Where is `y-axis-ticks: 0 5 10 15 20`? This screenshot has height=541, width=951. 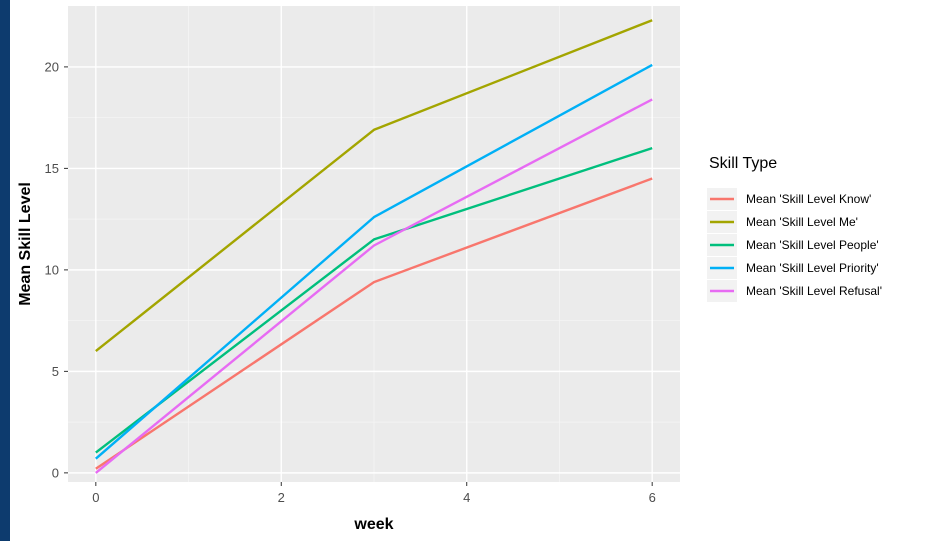
y-axis-ticks: 0 5 10 15 20 is located at coordinates (56, 269).